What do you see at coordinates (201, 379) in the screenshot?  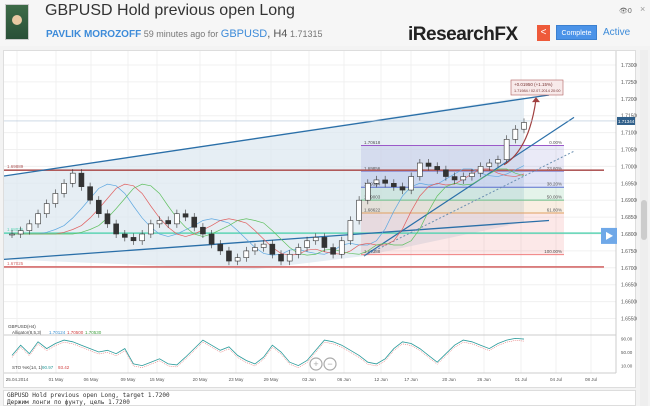 I see `date-tick: 20 May` at bounding box center [201, 379].